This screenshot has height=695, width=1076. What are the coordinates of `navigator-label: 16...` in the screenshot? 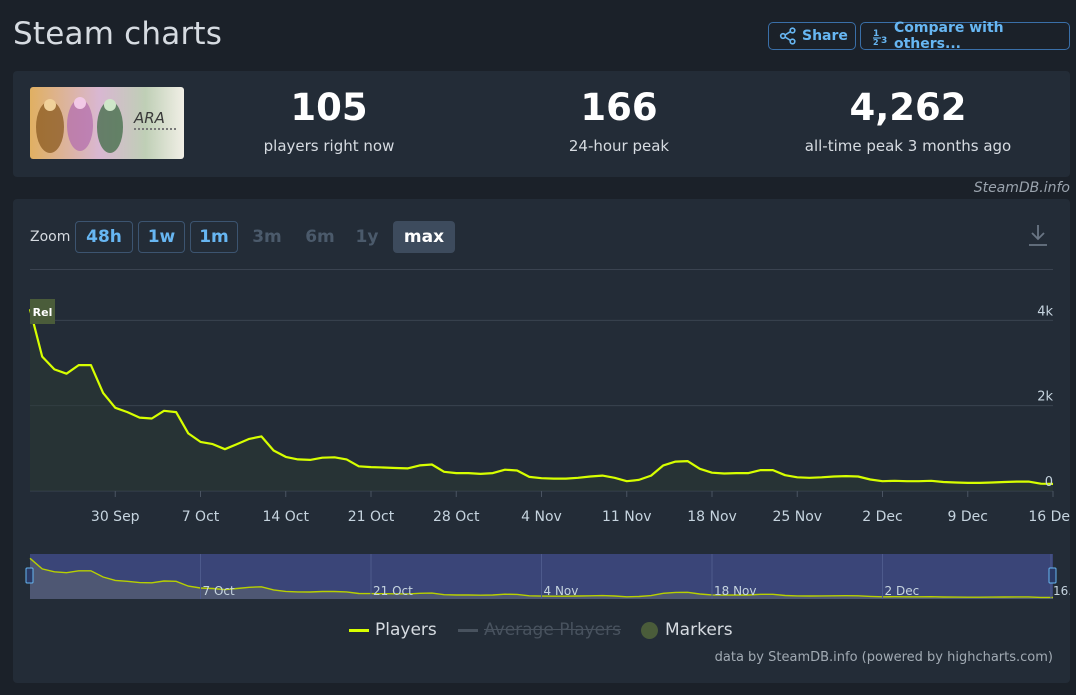 It's located at (1061, 591).